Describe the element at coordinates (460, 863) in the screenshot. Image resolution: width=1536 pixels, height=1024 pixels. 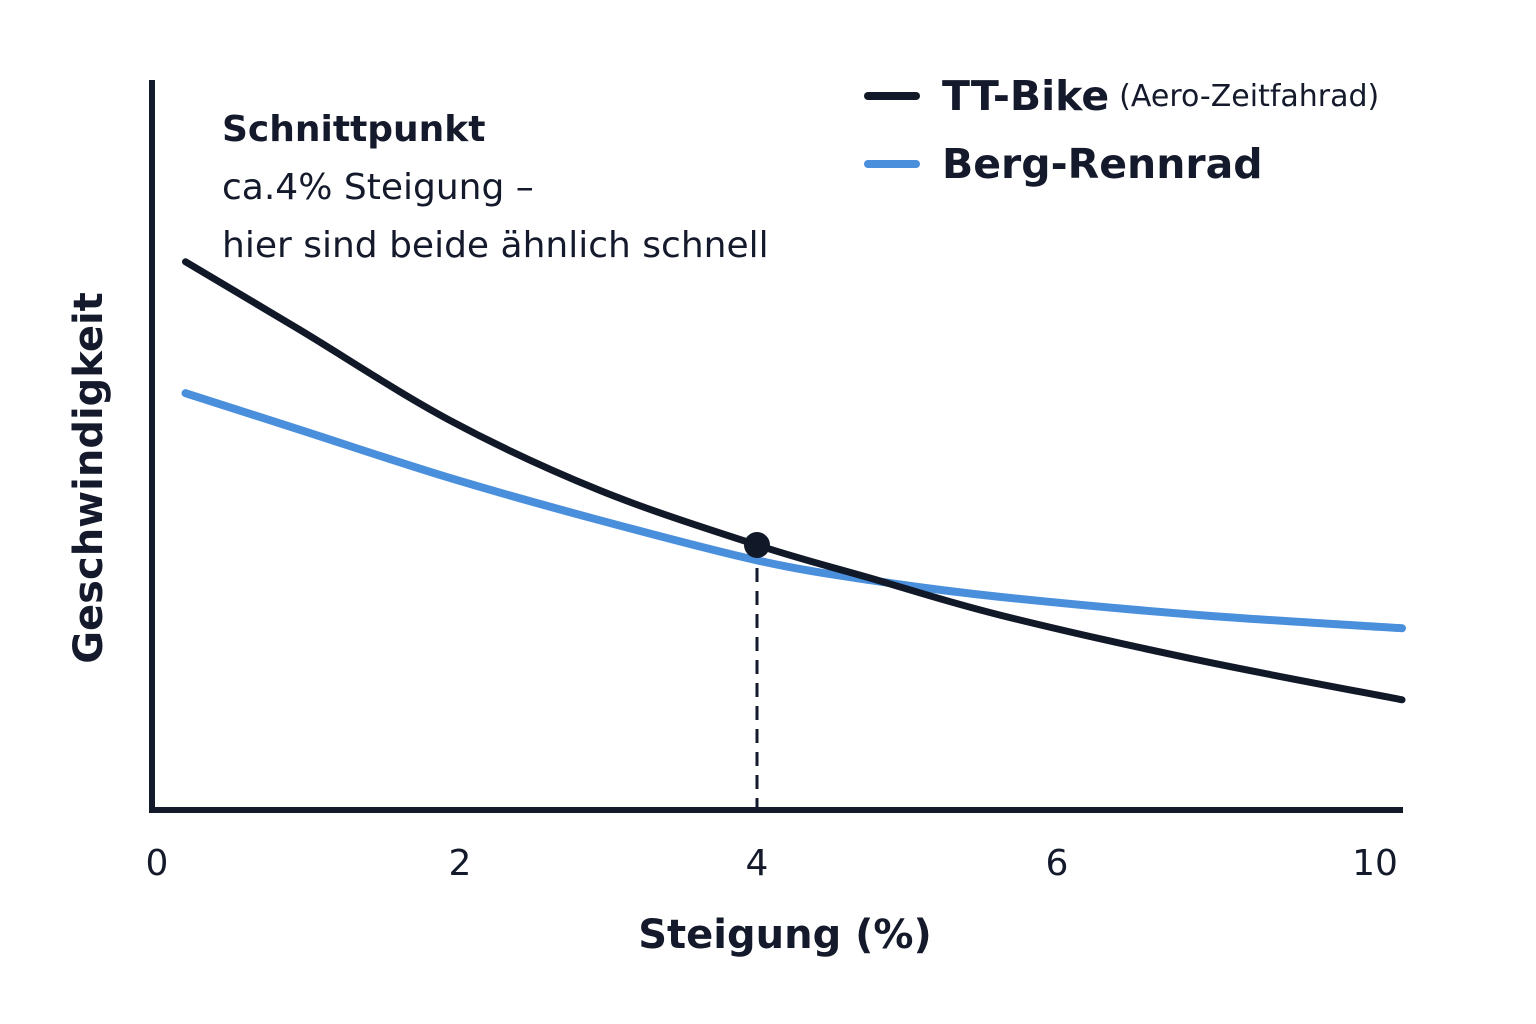
I see `x-tick-label: 2` at that location.